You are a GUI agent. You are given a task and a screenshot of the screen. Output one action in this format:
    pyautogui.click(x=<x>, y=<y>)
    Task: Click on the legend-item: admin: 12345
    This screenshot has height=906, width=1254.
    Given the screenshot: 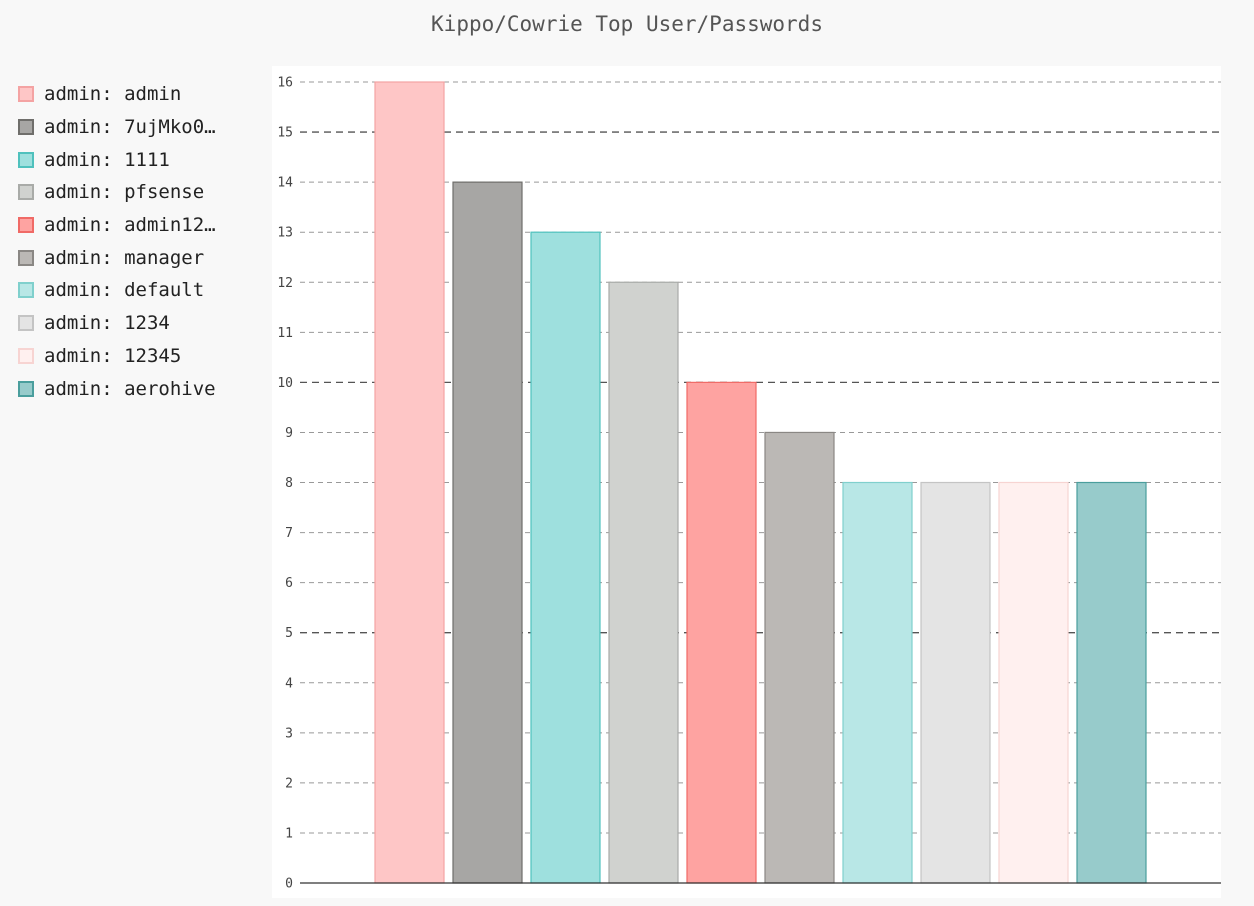 What is the action you would take?
    pyautogui.click(x=117, y=356)
    